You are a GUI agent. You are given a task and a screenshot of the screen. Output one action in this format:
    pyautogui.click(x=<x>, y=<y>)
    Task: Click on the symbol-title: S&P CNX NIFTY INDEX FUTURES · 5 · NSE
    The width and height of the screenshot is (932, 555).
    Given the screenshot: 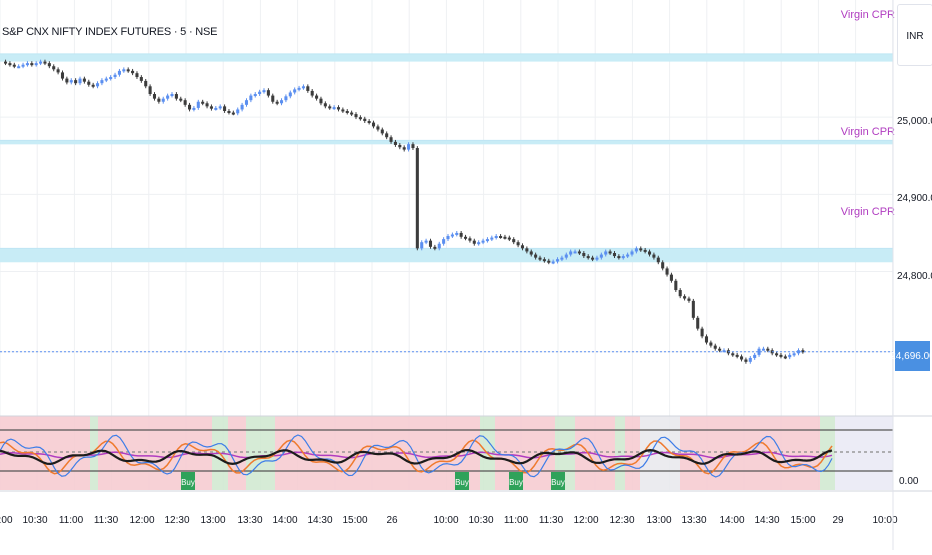 What is the action you would take?
    pyautogui.click(x=110, y=32)
    